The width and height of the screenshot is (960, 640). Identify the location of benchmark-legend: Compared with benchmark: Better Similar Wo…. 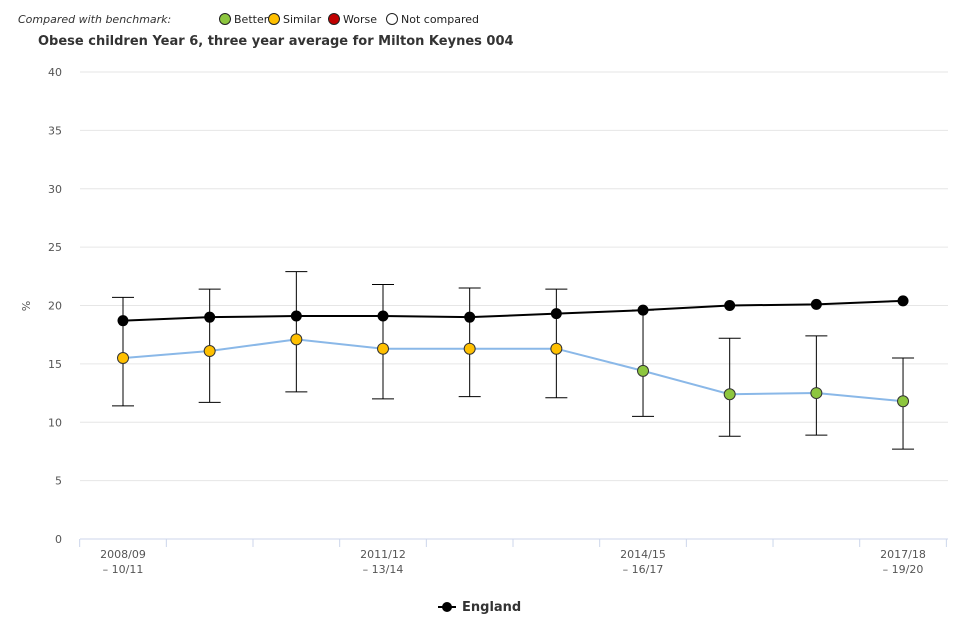
(248, 19).